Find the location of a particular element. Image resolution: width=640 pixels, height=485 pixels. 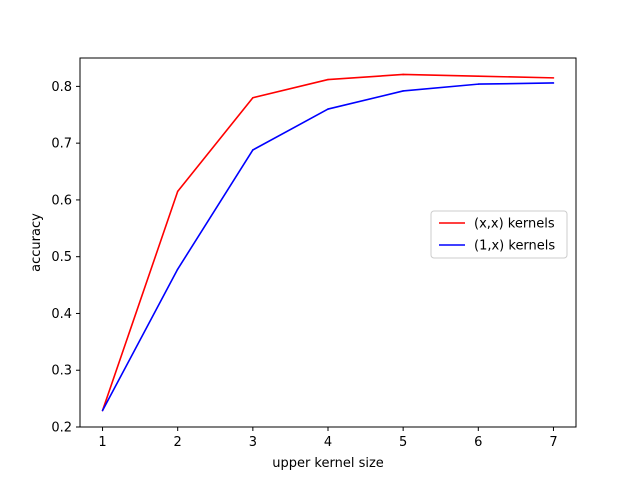

y-axis-label: accuracy is located at coordinates (36, 242).